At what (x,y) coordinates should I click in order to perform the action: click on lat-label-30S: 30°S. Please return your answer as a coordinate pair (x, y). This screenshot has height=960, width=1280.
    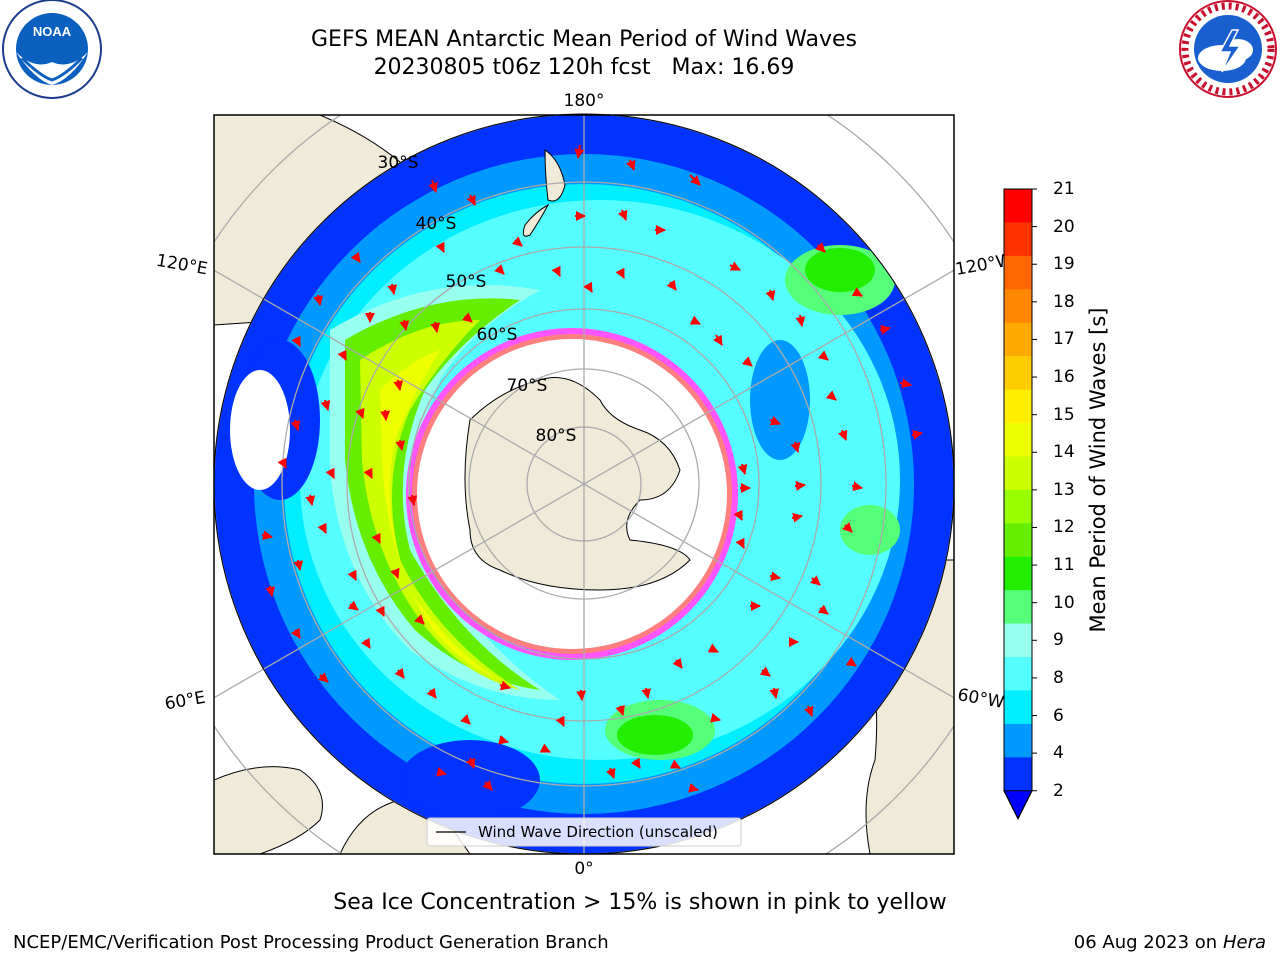
    Looking at the image, I should click on (398, 163).